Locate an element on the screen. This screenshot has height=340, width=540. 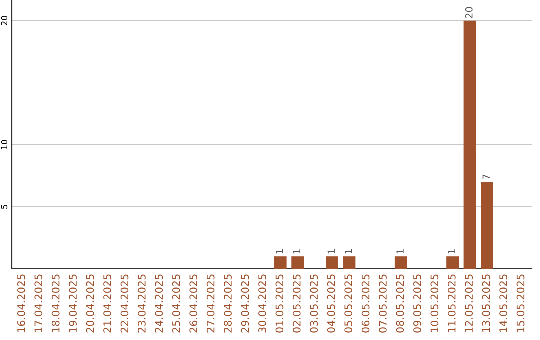
x-tick-label: 17.04.2025 is located at coordinates (38, 303).